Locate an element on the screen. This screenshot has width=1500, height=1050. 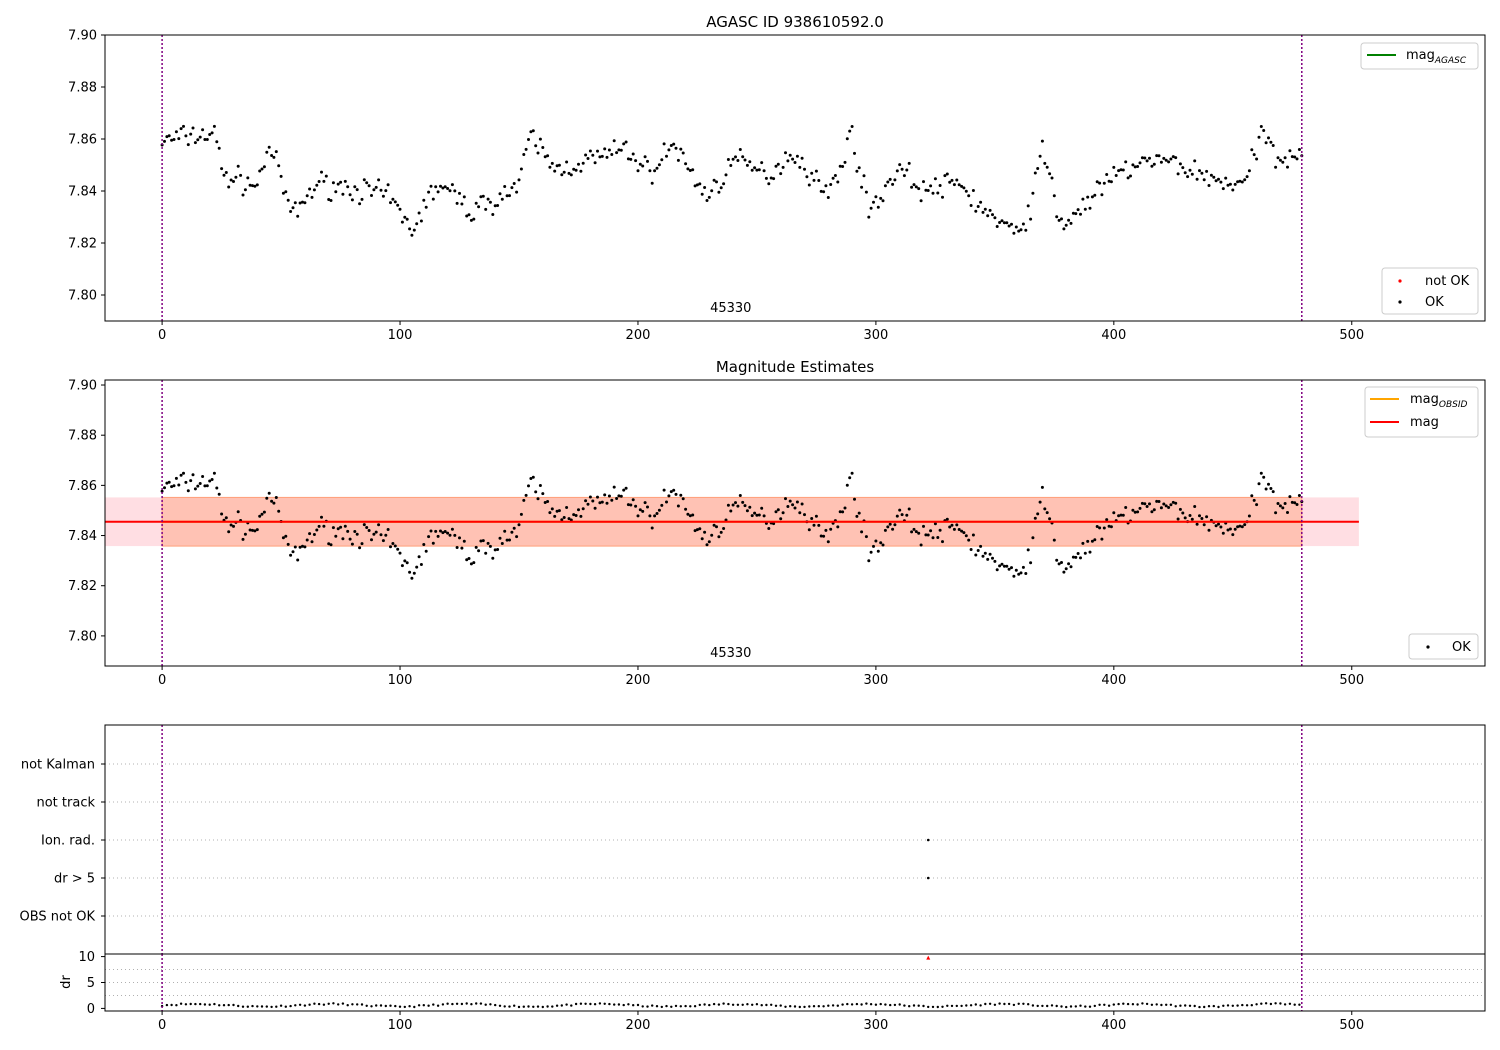
legend-ok-label: OK is located at coordinates (1461, 647).